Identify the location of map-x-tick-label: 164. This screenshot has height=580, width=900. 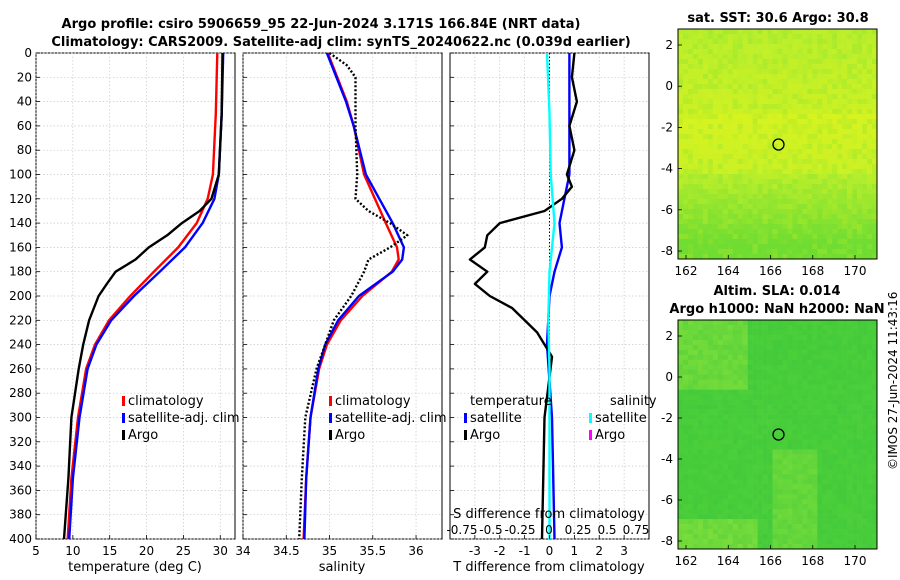
(728, 271).